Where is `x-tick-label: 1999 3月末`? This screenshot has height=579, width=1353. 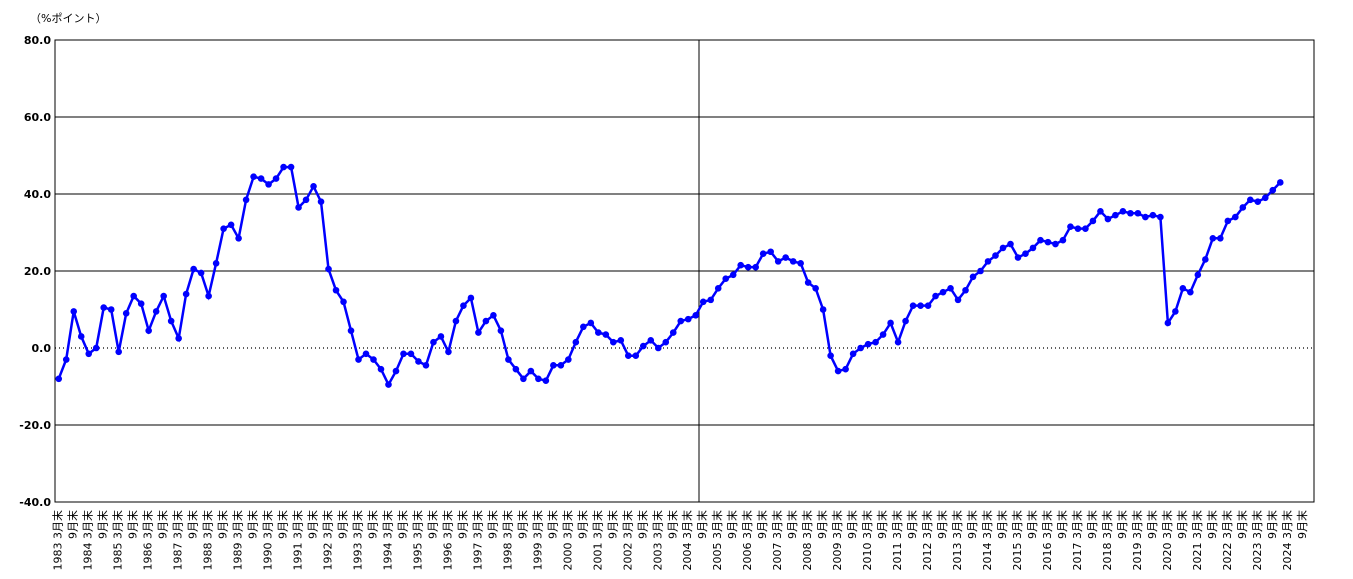 x-tick-label: 1999 3月末 is located at coordinates (537, 540).